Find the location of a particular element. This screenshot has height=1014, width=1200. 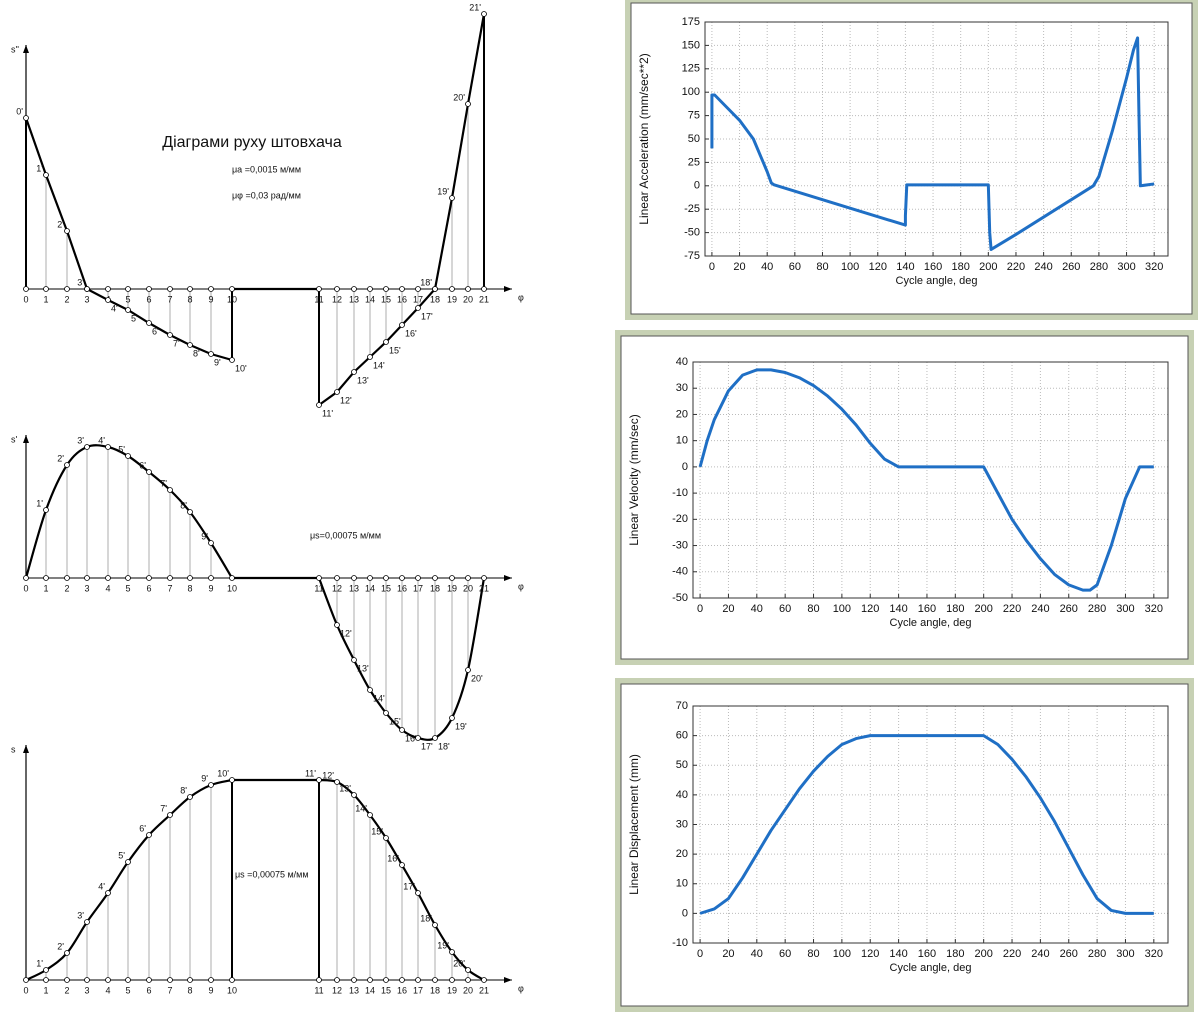

x-tick-label: 13 is located at coordinates (354, 299).